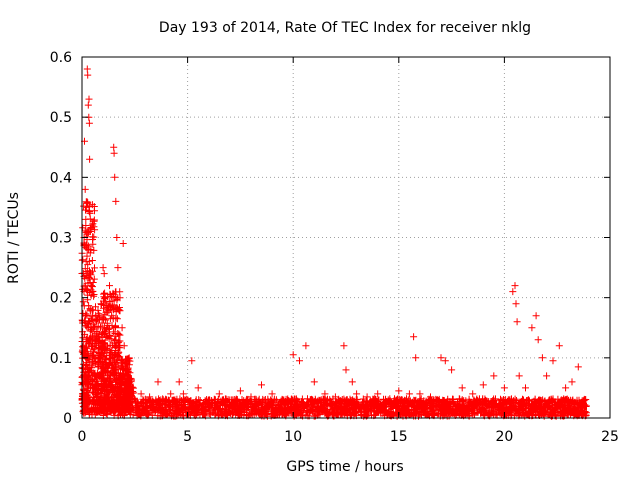 This screenshot has width=640, height=480. Describe the element at coordinates (61, 178) in the screenshot. I see `y-tick-label: 0.4` at that location.